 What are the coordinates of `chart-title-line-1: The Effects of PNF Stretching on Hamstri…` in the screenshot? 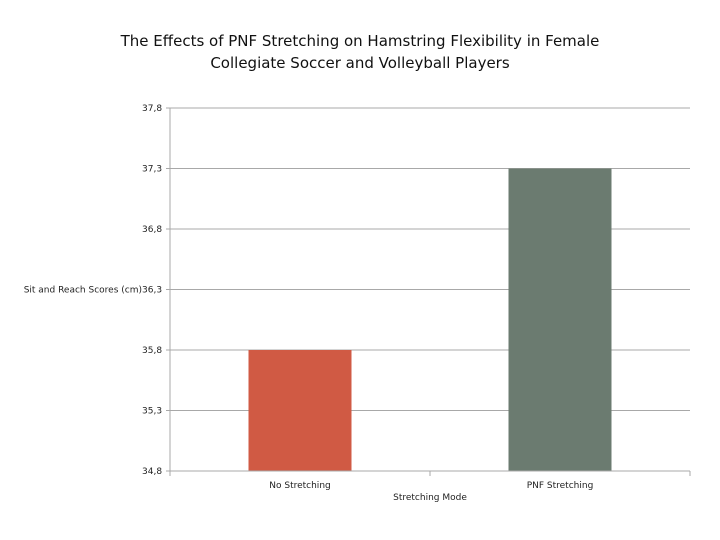 It's located at (360, 41).